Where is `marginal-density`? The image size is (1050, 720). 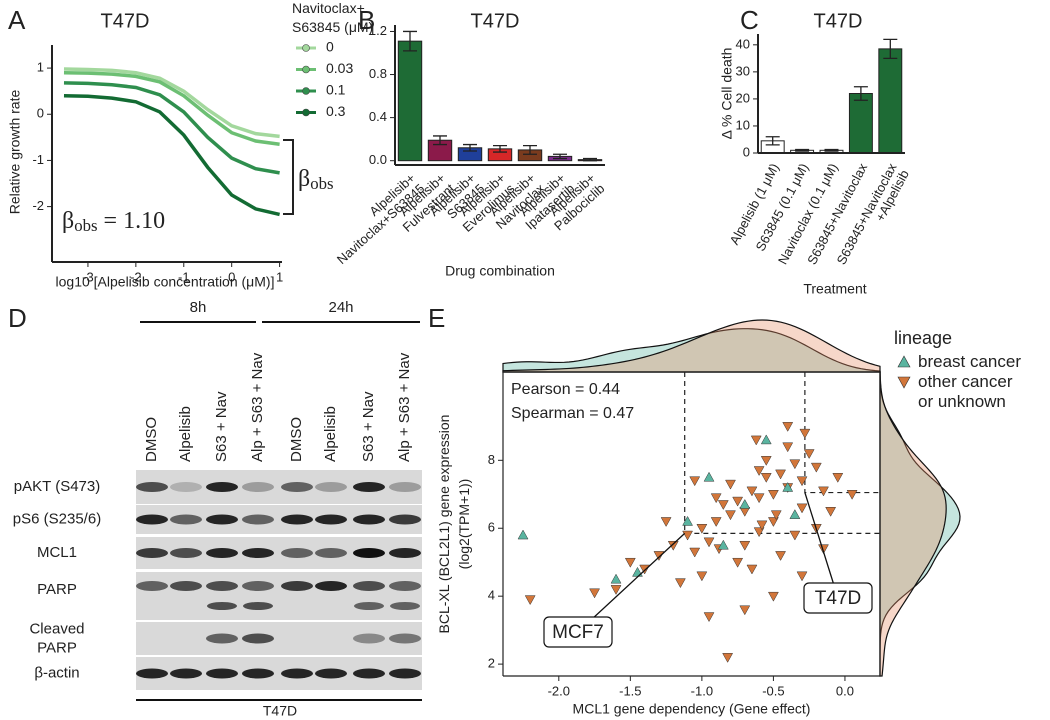 marginal-density is located at coordinates (691, 346).